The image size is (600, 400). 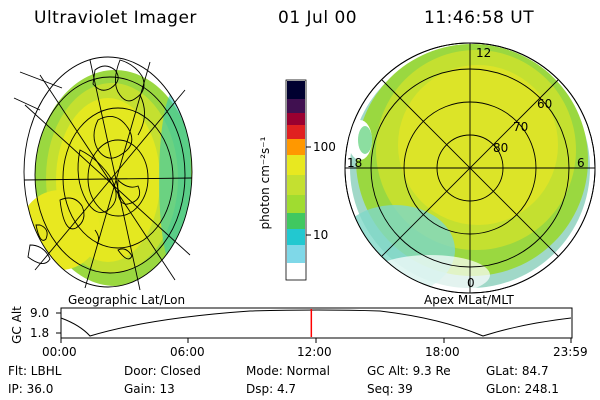 I want to click on status-gain: Gain: 13, so click(x=149, y=389).